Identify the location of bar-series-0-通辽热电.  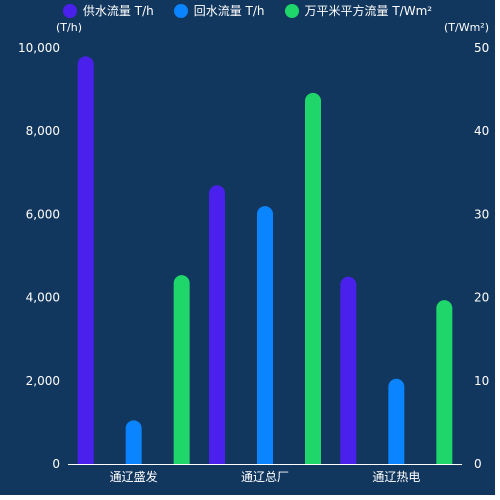
(348, 370).